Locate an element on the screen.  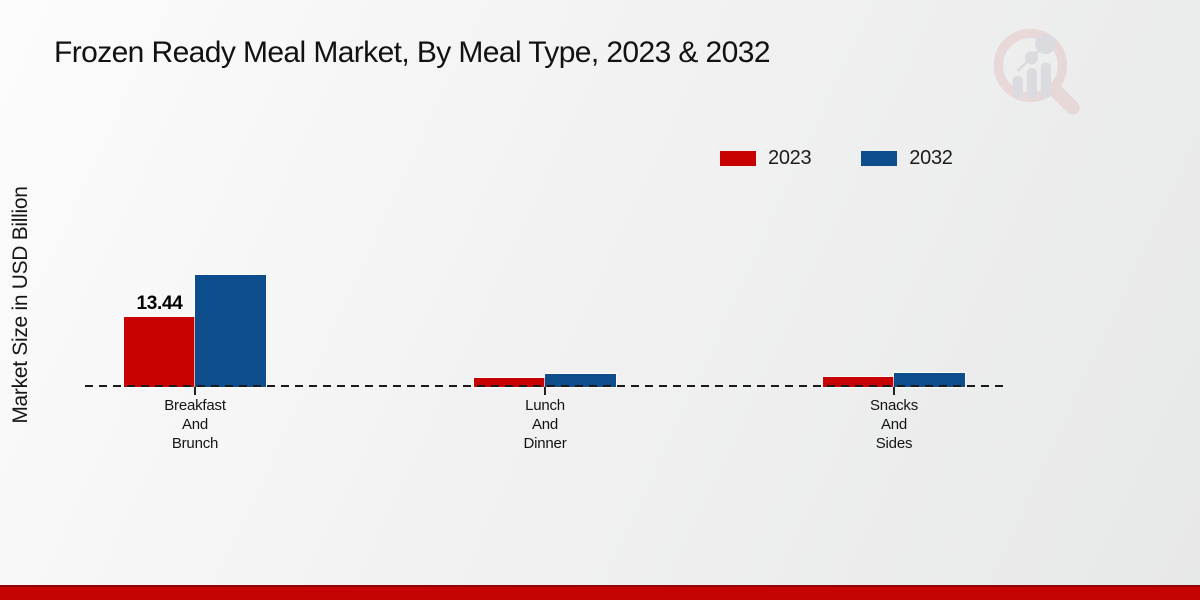
bar-2032-breakfast-and-brunch is located at coordinates (230, 331).